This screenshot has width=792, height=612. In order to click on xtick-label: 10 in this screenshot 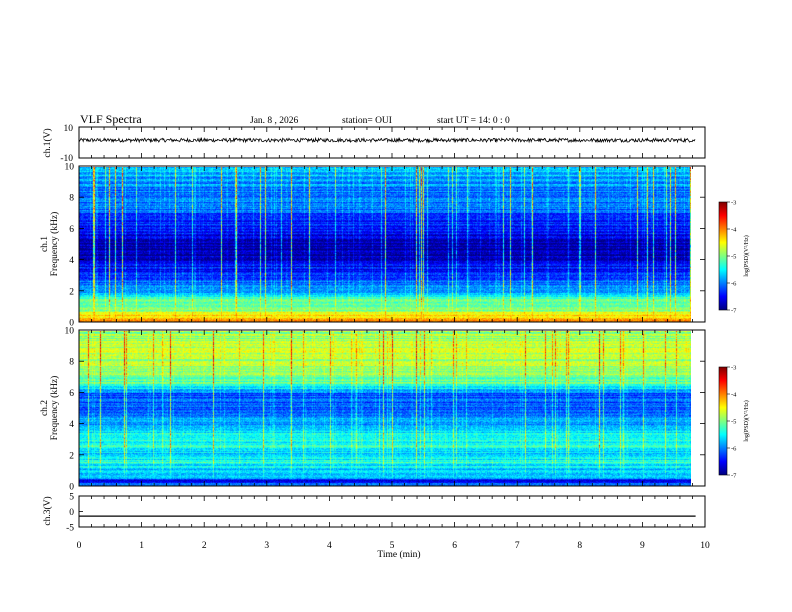, I will do `click(705, 546)`.